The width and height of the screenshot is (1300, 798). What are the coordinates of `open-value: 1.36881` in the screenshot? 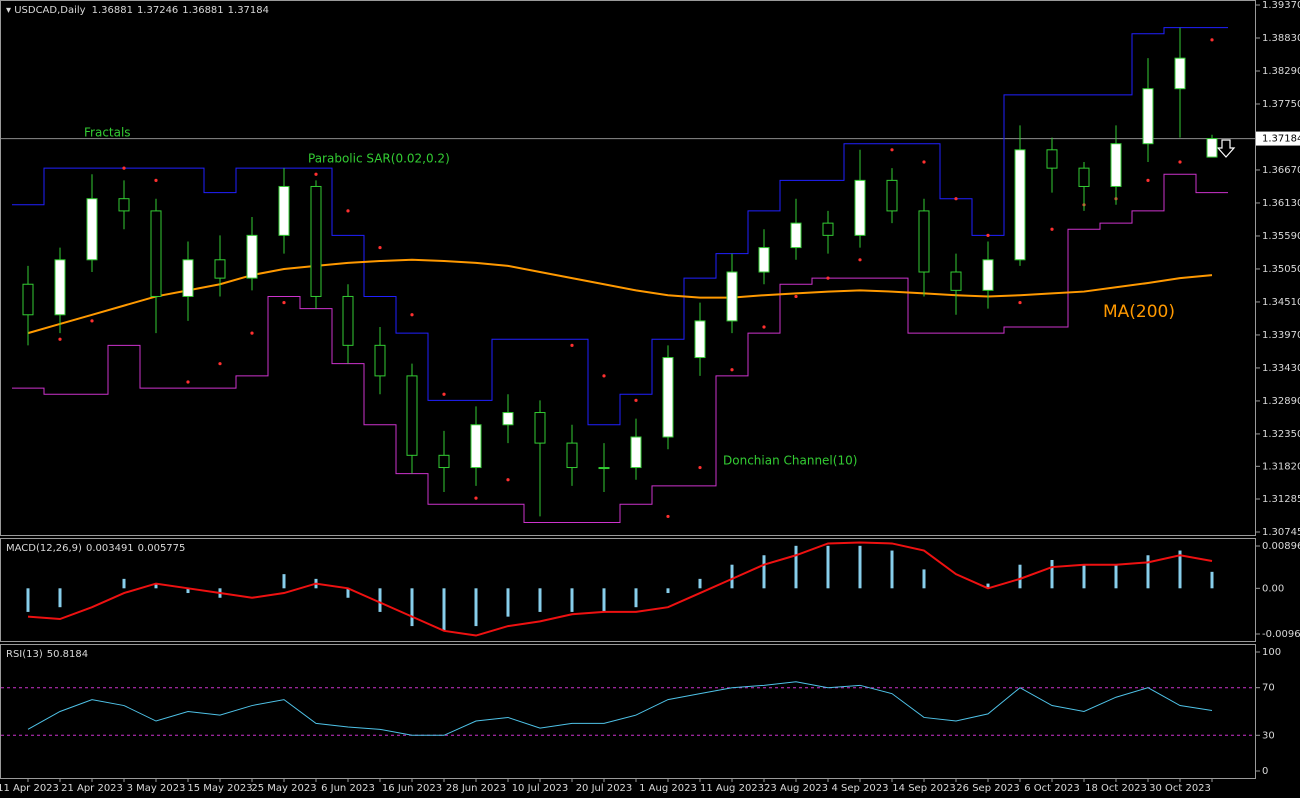 It's located at (112, 10).